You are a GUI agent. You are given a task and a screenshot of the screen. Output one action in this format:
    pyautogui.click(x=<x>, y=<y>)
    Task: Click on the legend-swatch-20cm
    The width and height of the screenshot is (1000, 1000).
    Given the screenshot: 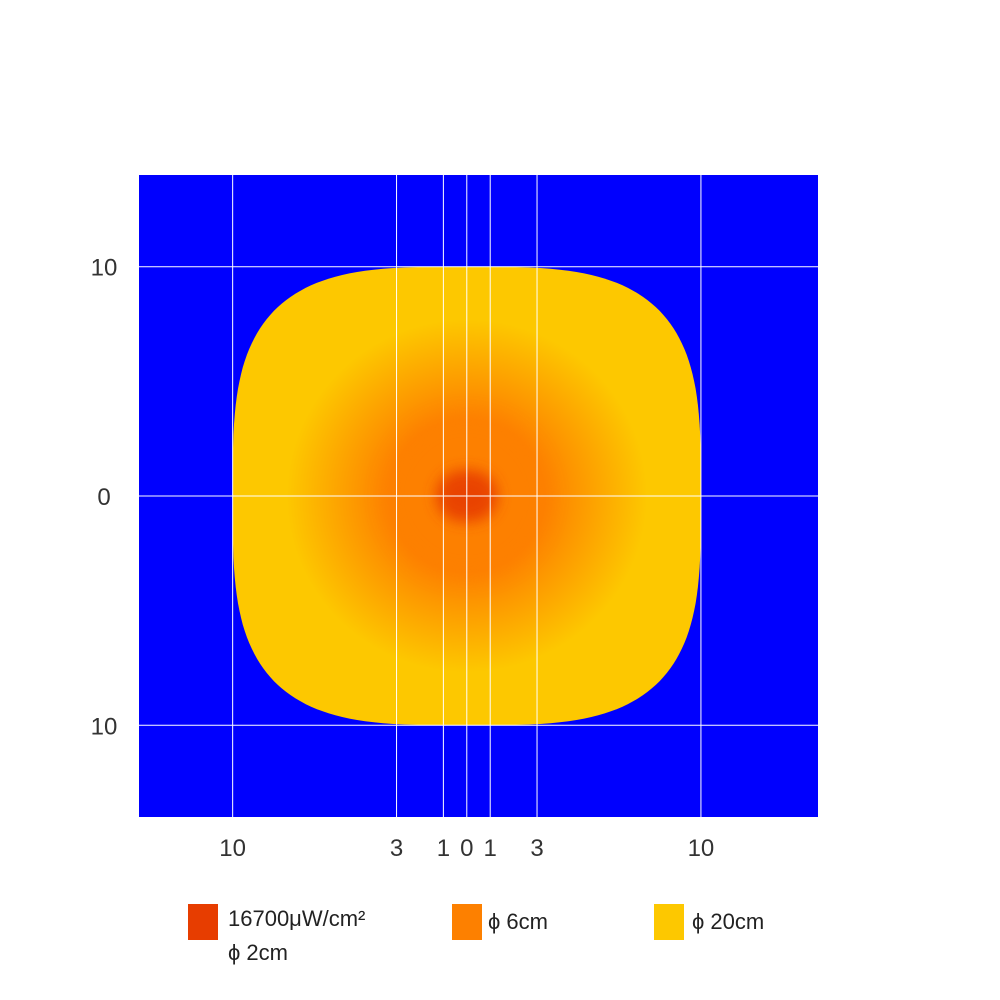 What is the action you would take?
    pyautogui.click(x=669, y=922)
    